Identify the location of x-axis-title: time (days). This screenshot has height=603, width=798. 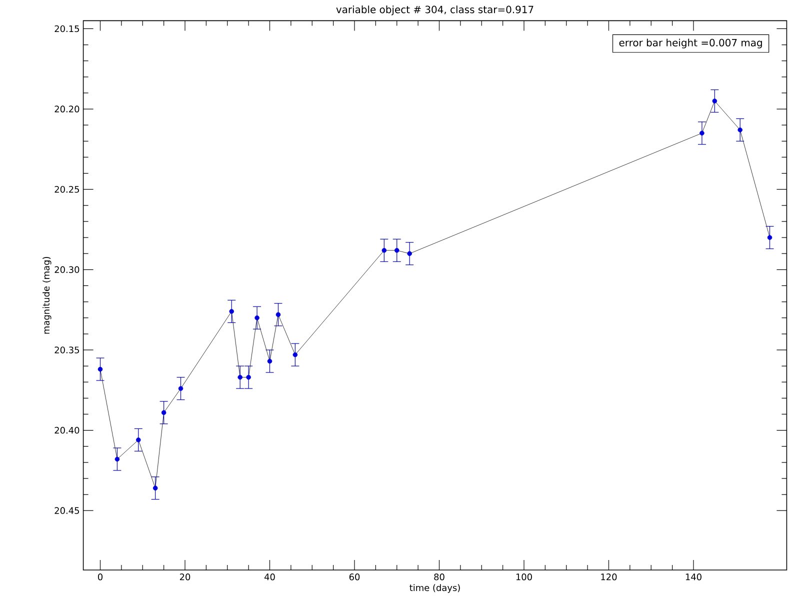
(435, 588).